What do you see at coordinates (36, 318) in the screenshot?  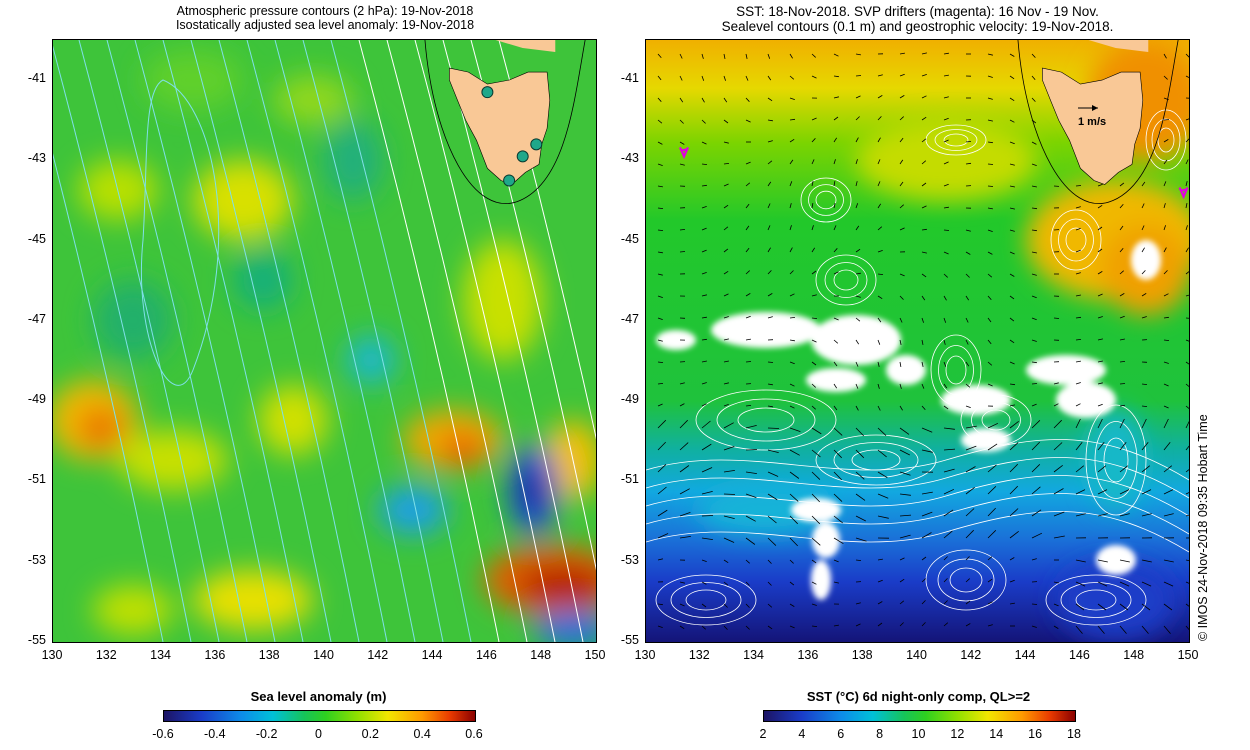 I see `lat-tick-left: -47` at bounding box center [36, 318].